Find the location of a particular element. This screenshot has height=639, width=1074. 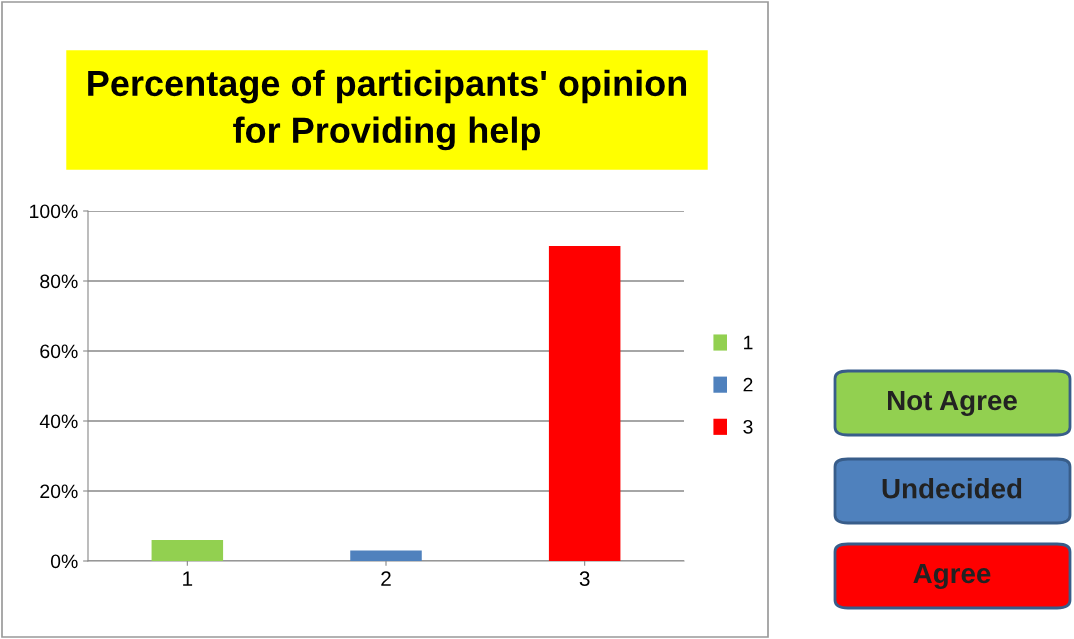

text: Agree is located at coordinates (952, 576).